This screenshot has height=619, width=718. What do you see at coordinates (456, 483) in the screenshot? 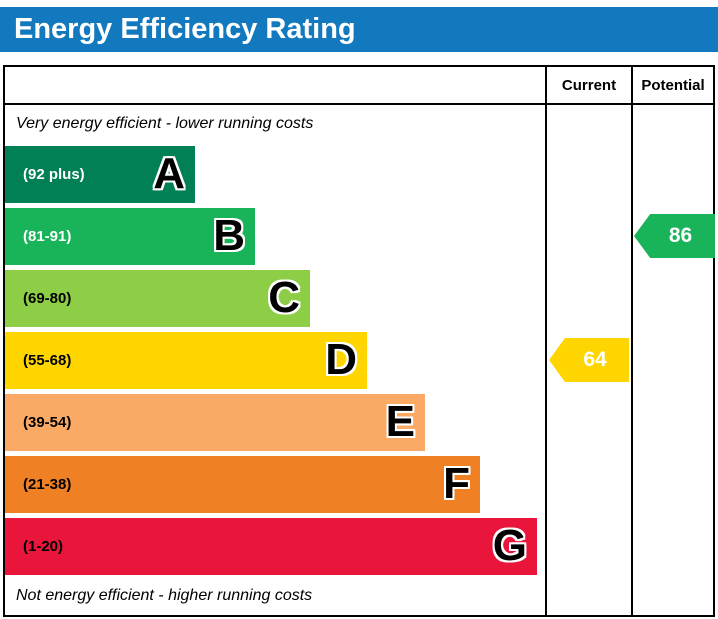
I see `band-letter: F` at bounding box center [456, 483].